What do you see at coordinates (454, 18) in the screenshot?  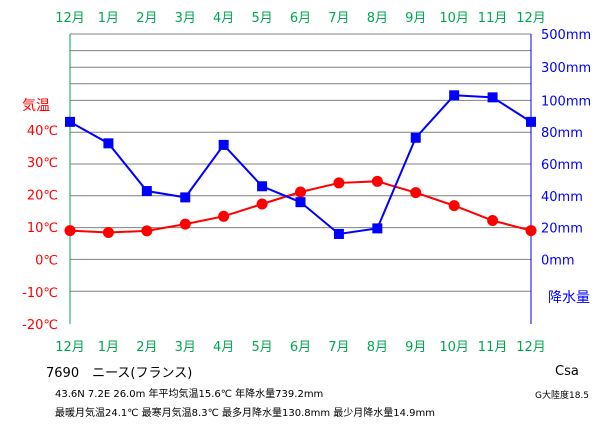 I see `month-label-top: 10月` at bounding box center [454, 18].